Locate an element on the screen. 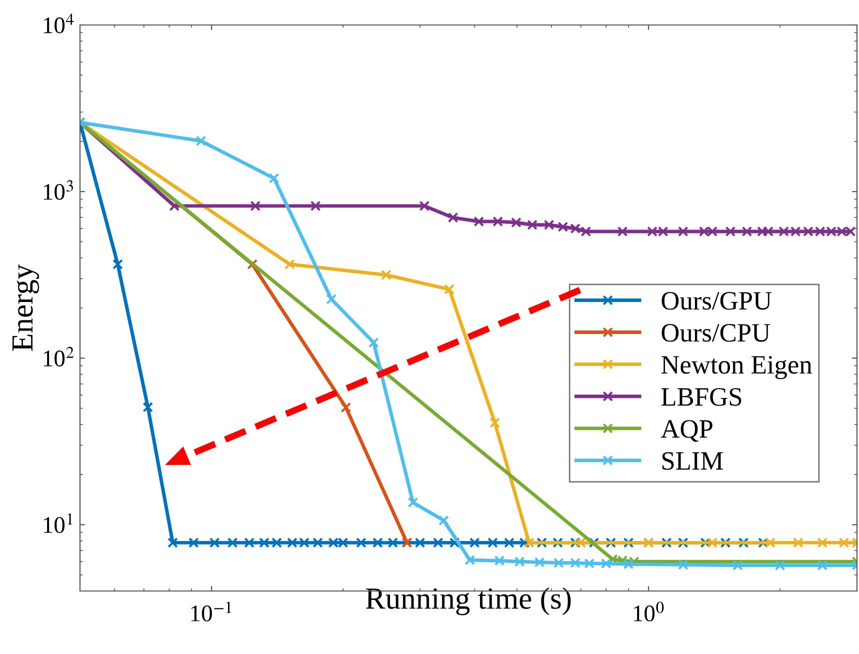  legend-label: LBFGS is located at coordinates (701, 397).